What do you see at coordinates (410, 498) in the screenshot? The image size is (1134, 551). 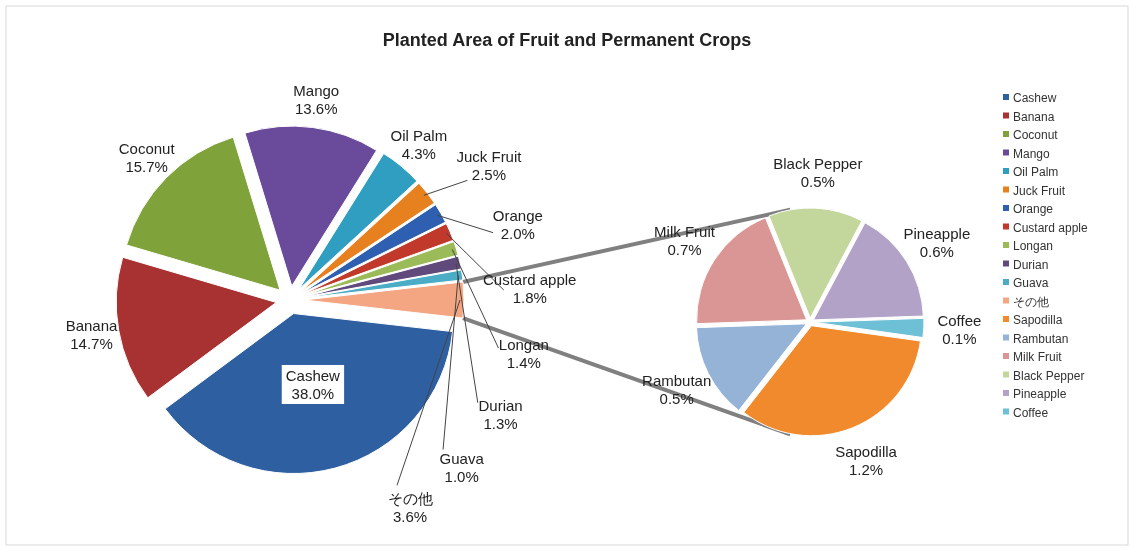 I see `slice-label: その他` at bounding box center [410, 498].